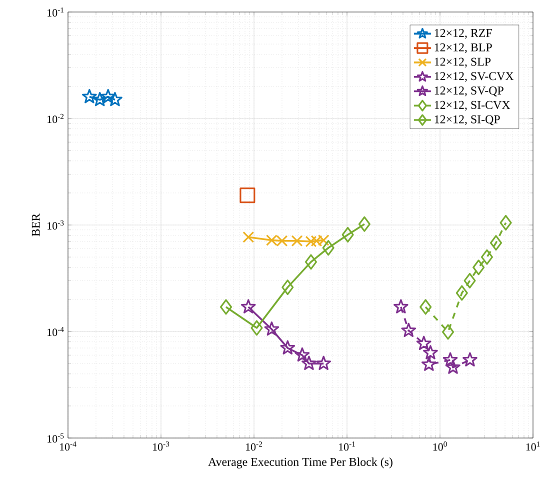 Image resolution: width=549 pixels, height=498 pixels. What do you see at coordinates (56, 438) in the screenshot?
I see `y-tick-label: 10$^{-5}$` at bounding box center [56, 438].